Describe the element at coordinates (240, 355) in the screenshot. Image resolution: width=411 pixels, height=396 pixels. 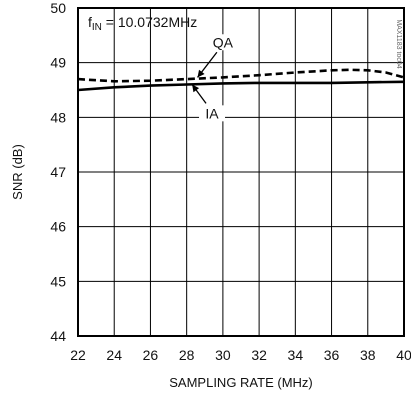
I see `x-tick-labels: 22 24 26 28 30 32 34 36 38 40` at that location.